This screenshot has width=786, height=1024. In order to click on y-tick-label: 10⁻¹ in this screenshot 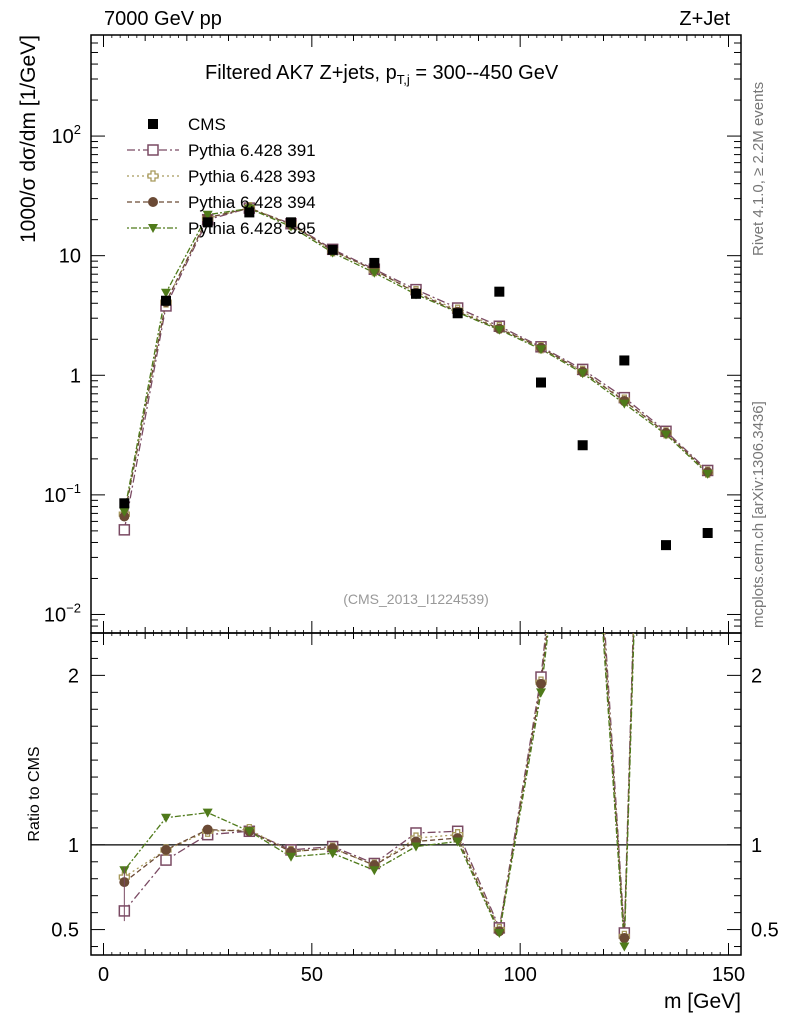, I will do `click(62, 494)`.